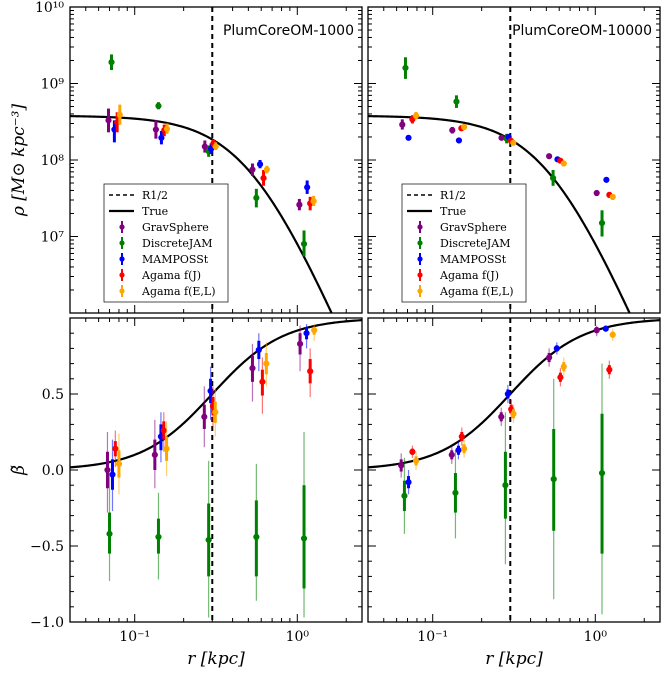 Image resolution: width=664 pixels, height=674 pixels. I want to click on legend-label: MAMPOSSt, so click(175, 259).